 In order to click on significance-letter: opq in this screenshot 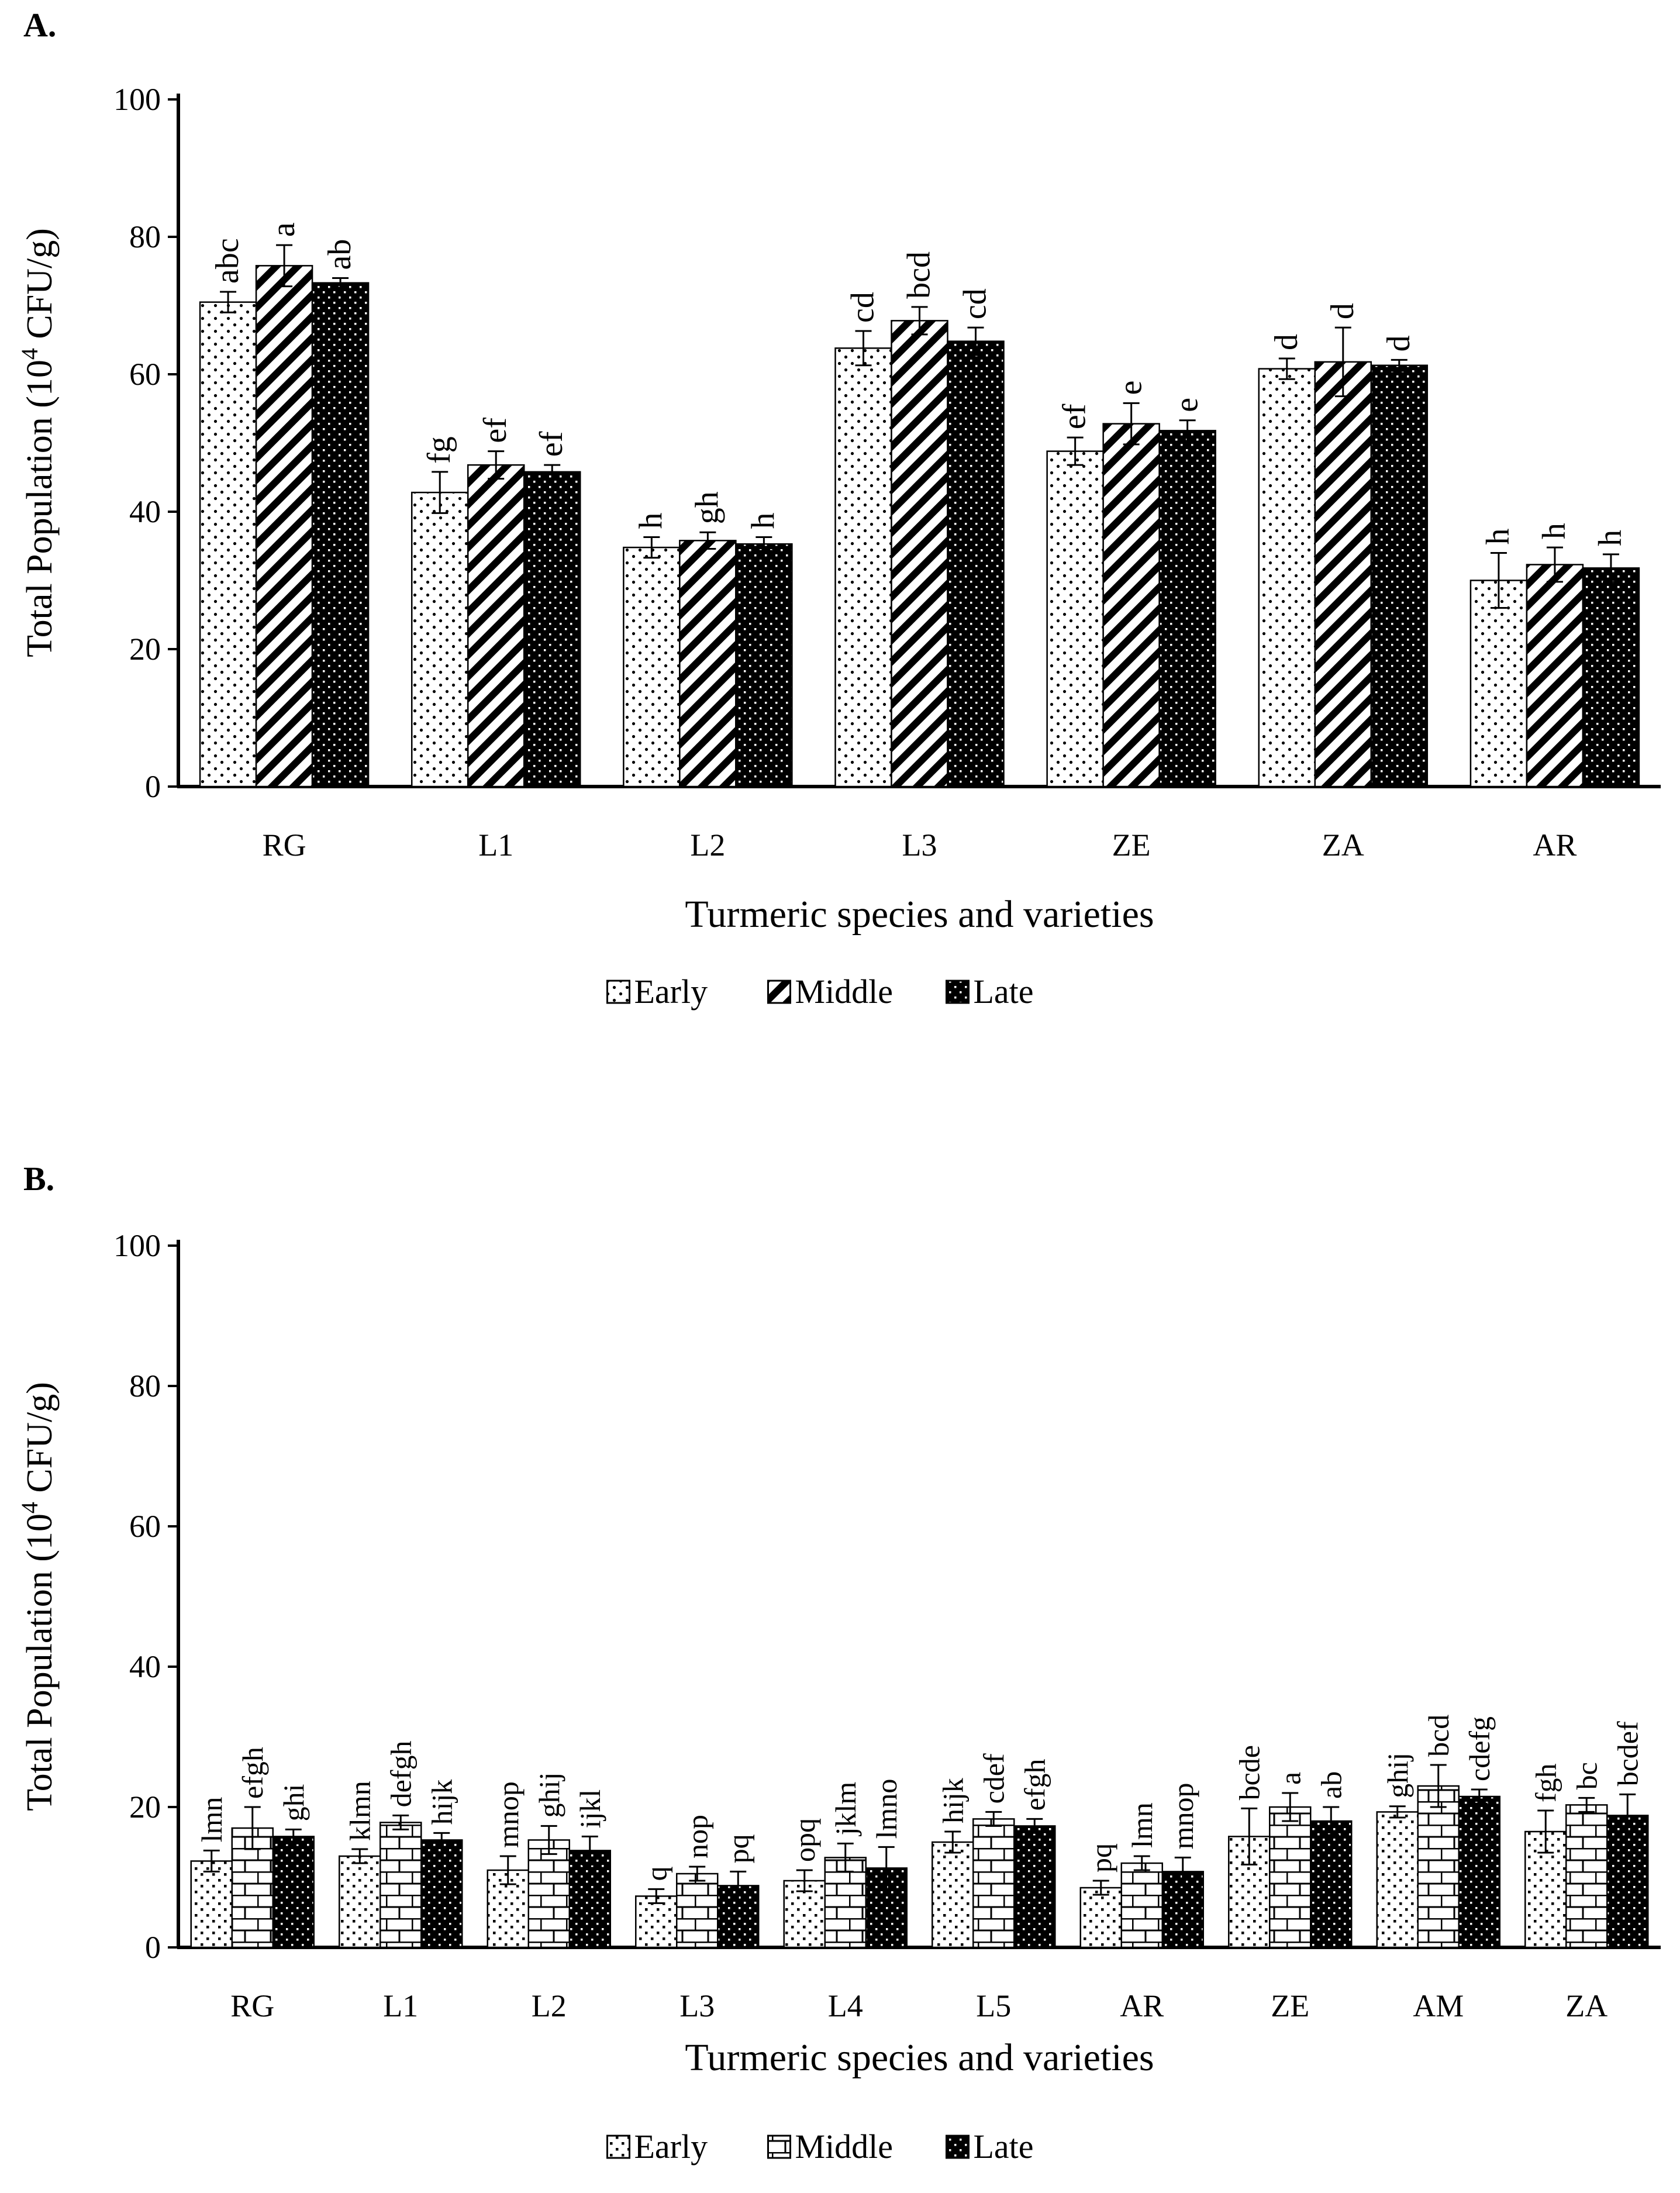, I will do `click(804, 1840)`.